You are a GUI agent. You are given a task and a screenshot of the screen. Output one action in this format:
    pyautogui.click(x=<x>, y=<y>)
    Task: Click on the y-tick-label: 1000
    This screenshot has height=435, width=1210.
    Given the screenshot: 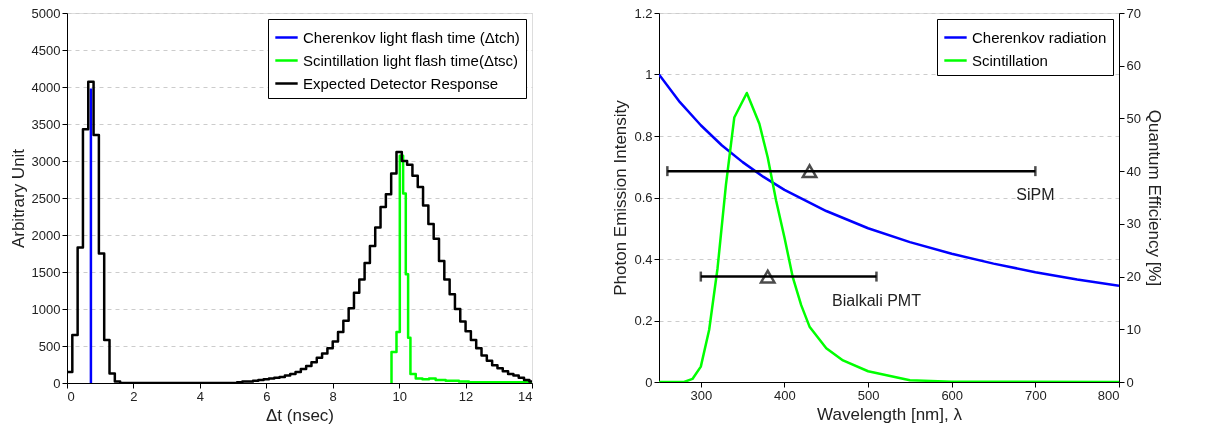 What is the action you would take?
    pyautogui.click(x=46, y=309)
    